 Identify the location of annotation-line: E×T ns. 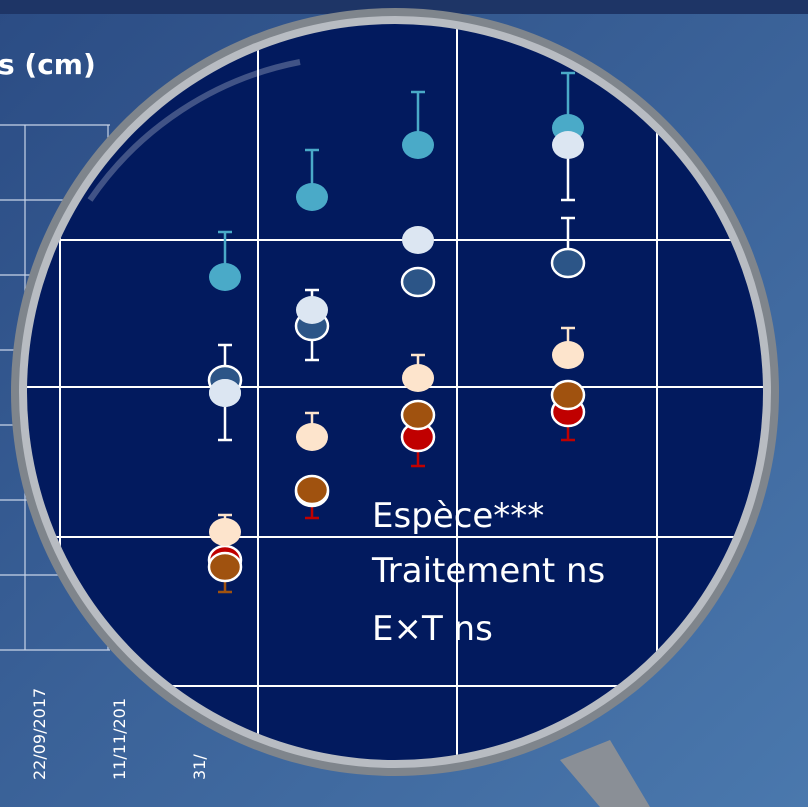
(432, 629).